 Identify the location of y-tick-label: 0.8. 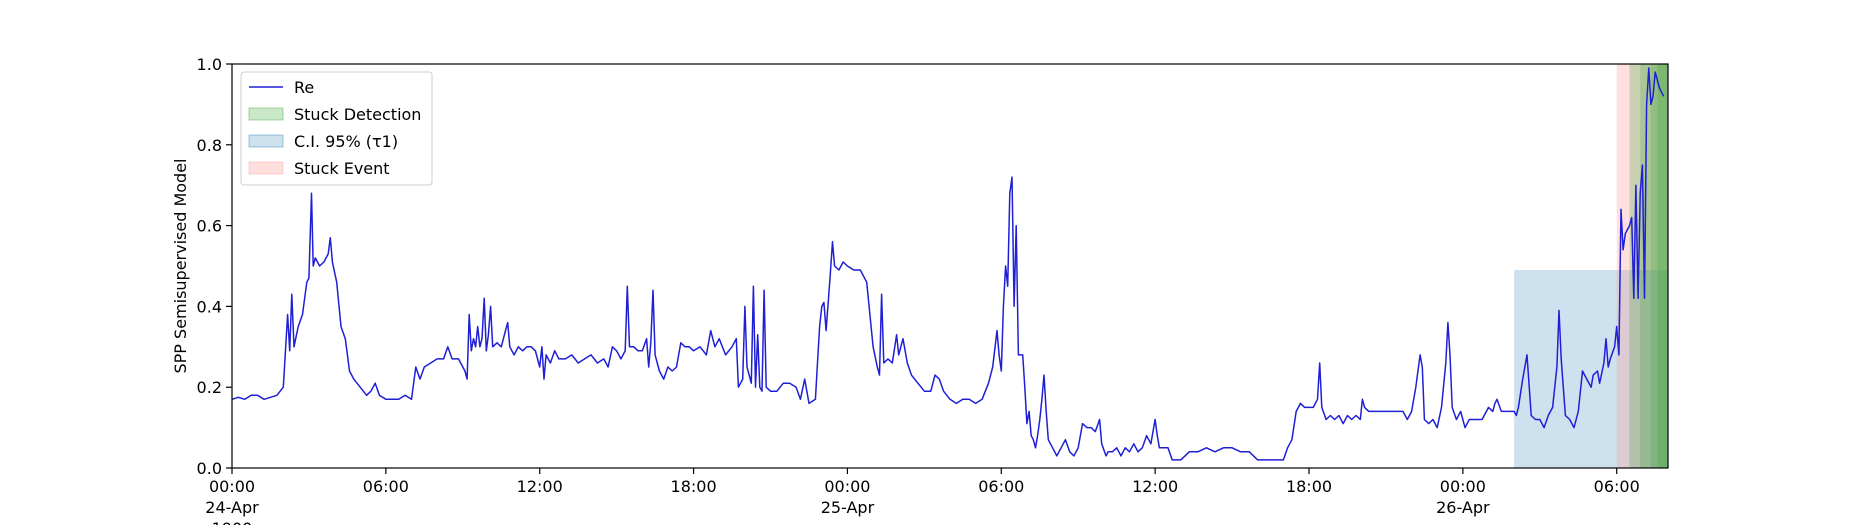
(209, 145).